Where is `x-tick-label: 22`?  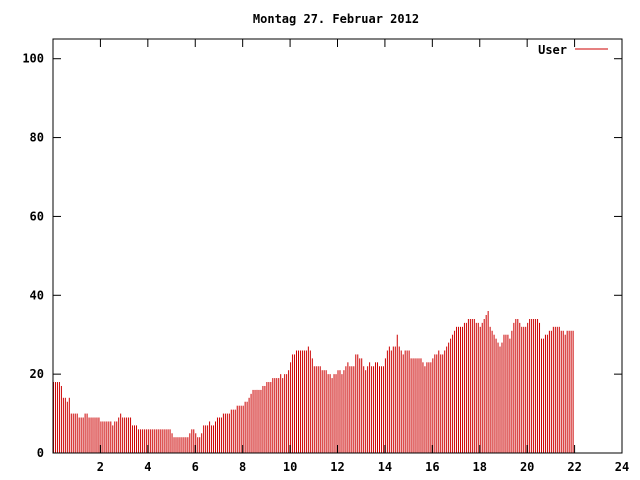 x-tick-label: 22 is located at coordinates (574, 467).